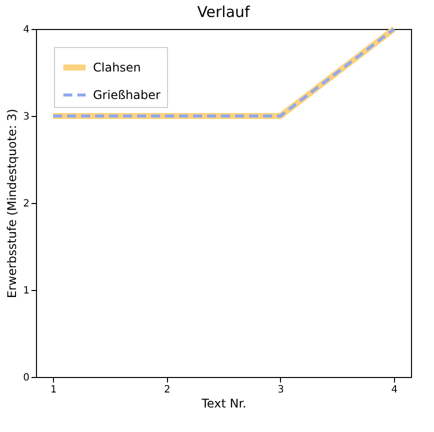 The height and width of the screenshot is (432, 434). Describe the element at coordinates (223, 403) in the screenshot. I see `x-axis-title: Text Nr.` at that location.